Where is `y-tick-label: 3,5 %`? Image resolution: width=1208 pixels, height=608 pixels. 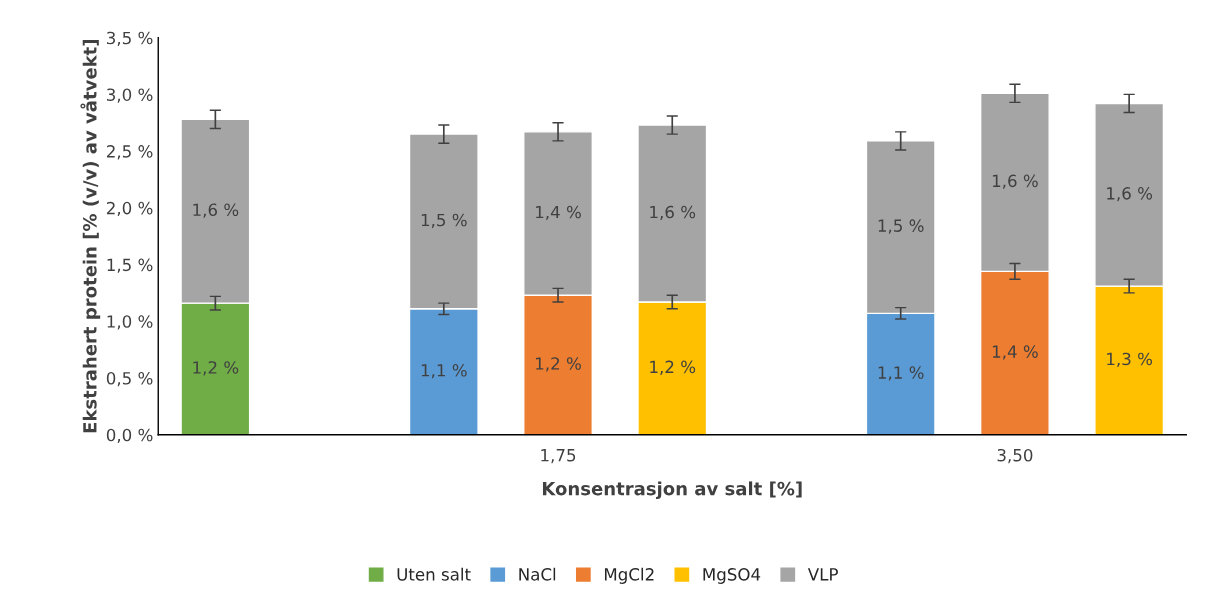
y-tick-label: 3,5 % is located at coordinates (130, 38).